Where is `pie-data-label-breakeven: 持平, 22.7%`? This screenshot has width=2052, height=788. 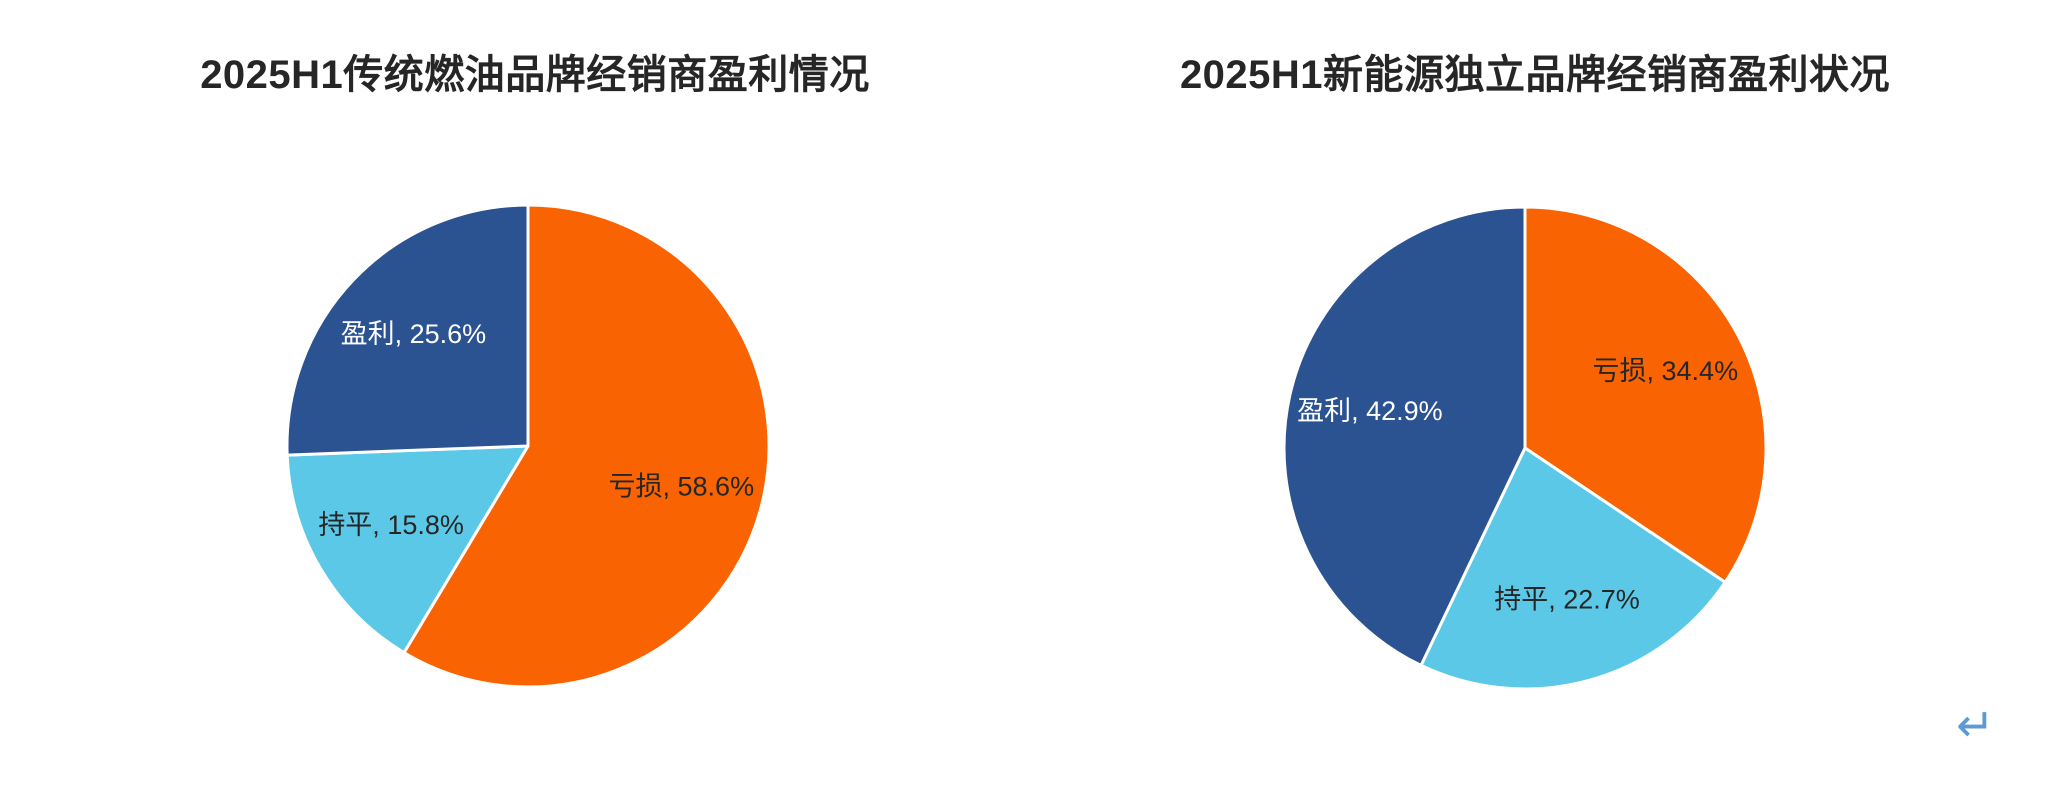
pie-data-label-breakeven: 持平, 22.7% is located at coordinates (1567, 600).